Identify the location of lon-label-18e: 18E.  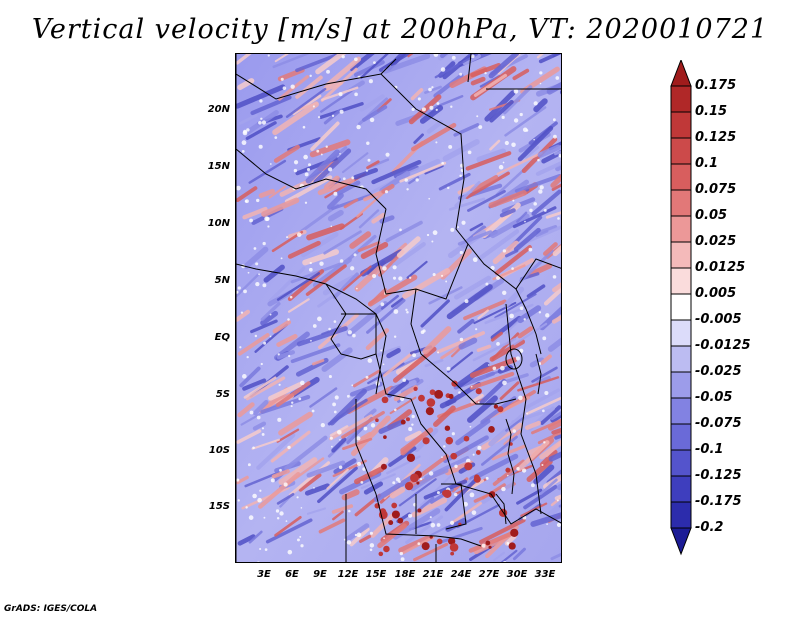
(405, 574).